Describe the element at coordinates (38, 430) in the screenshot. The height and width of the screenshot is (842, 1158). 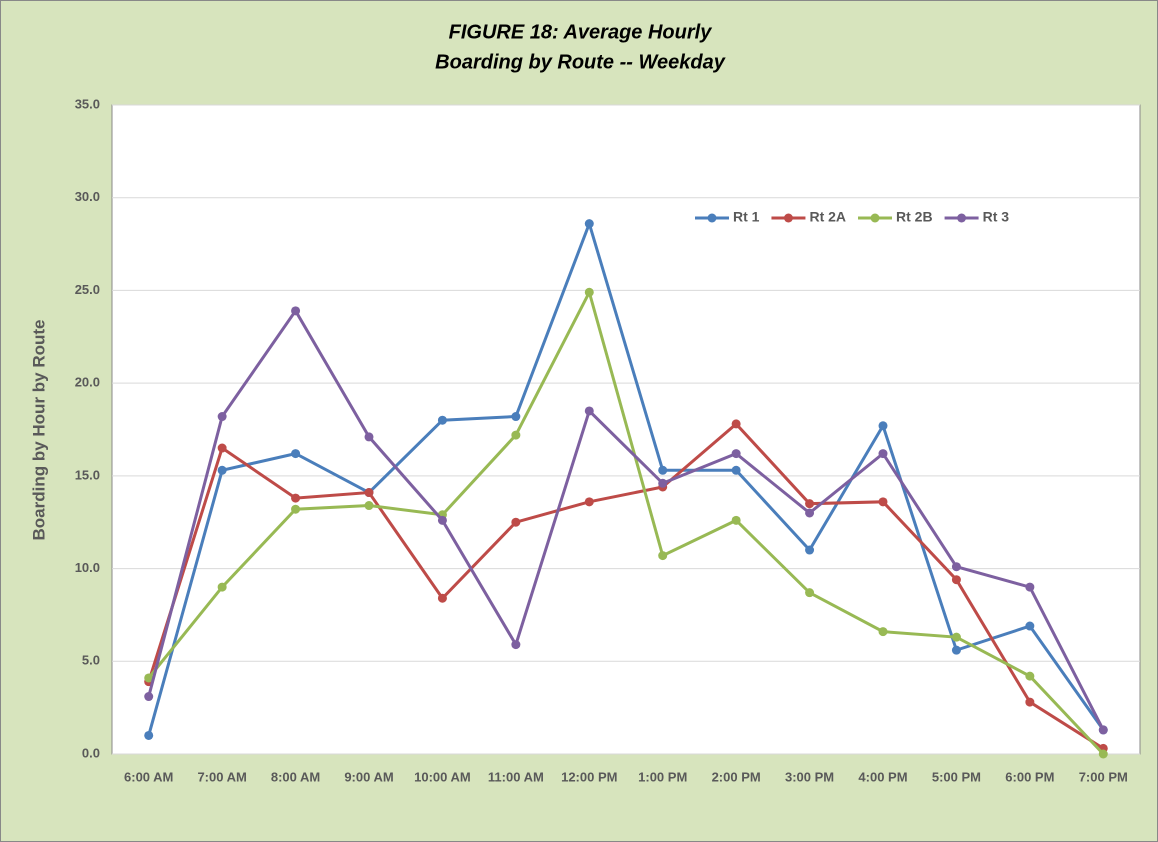
I see `y-axis-label: Boarding by Hour by Route` at that location.